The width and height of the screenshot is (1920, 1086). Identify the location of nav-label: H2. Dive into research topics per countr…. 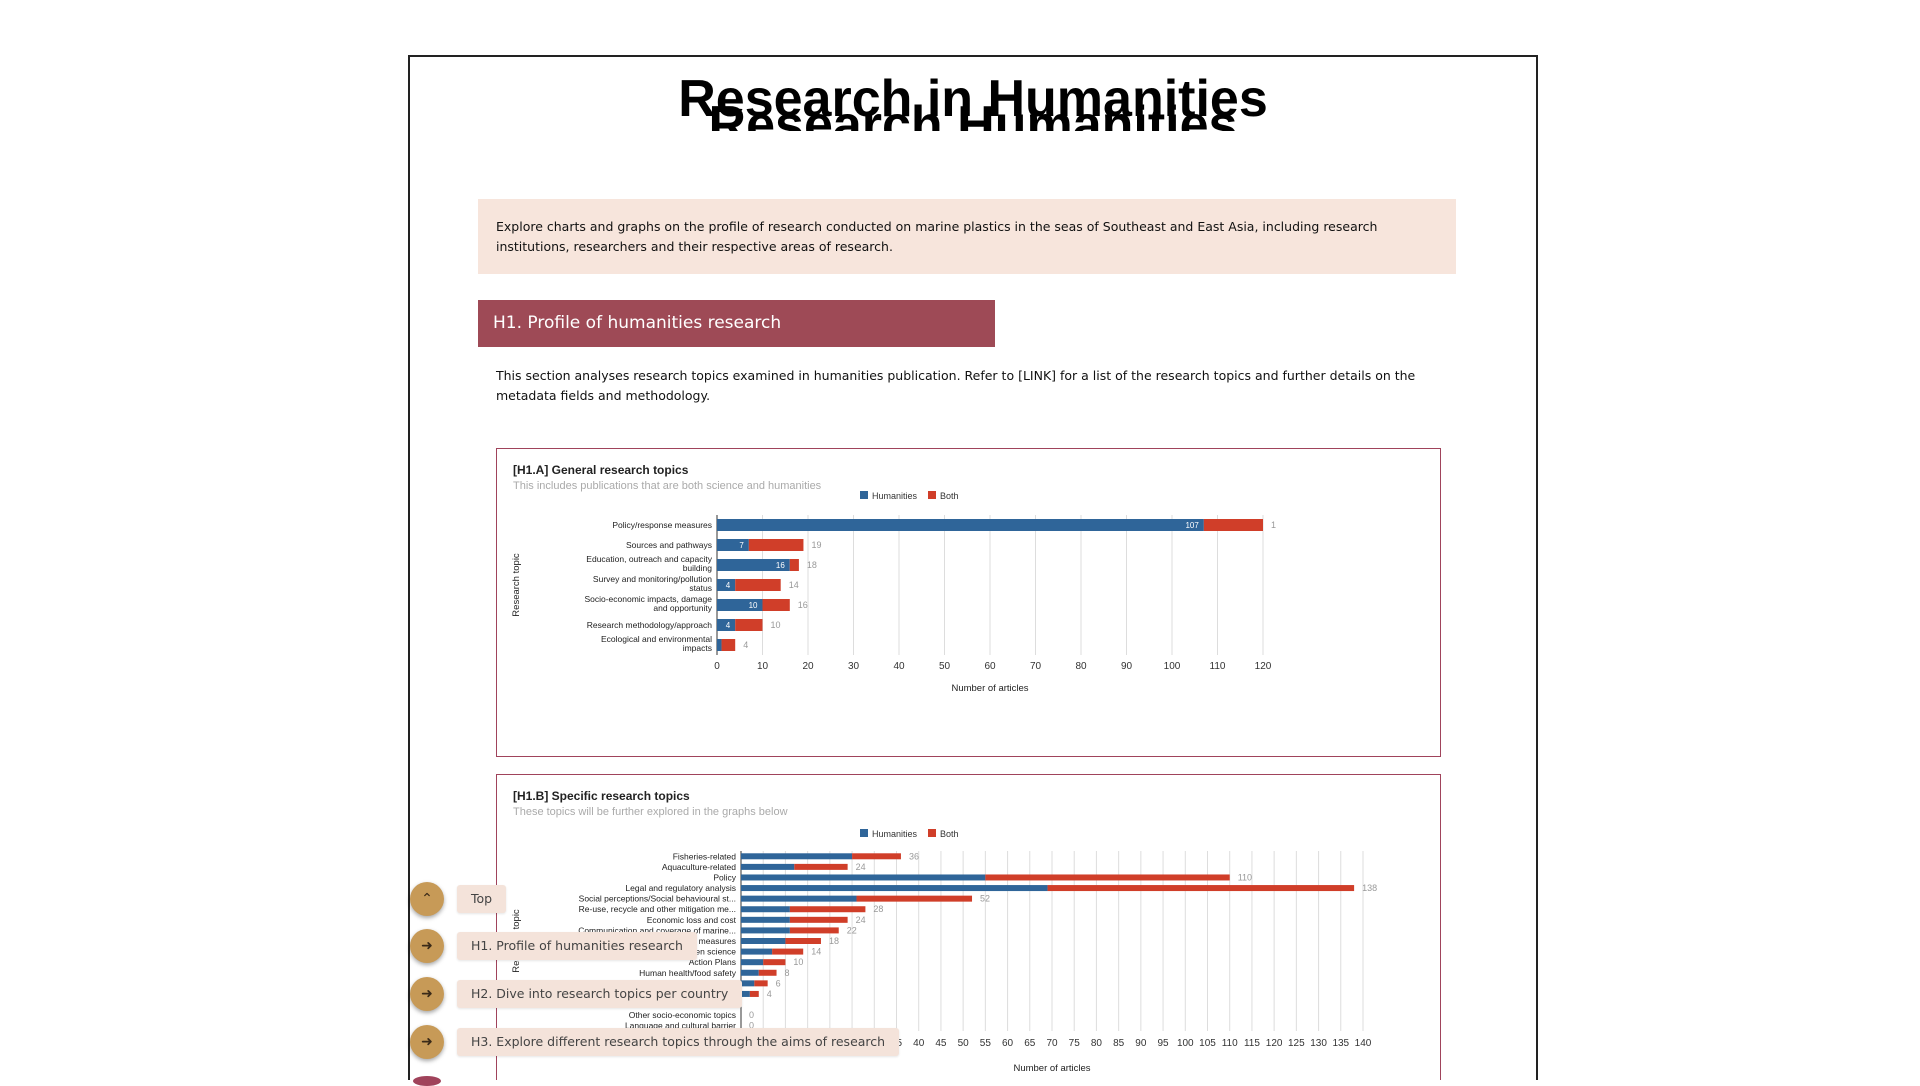
(600, 994).